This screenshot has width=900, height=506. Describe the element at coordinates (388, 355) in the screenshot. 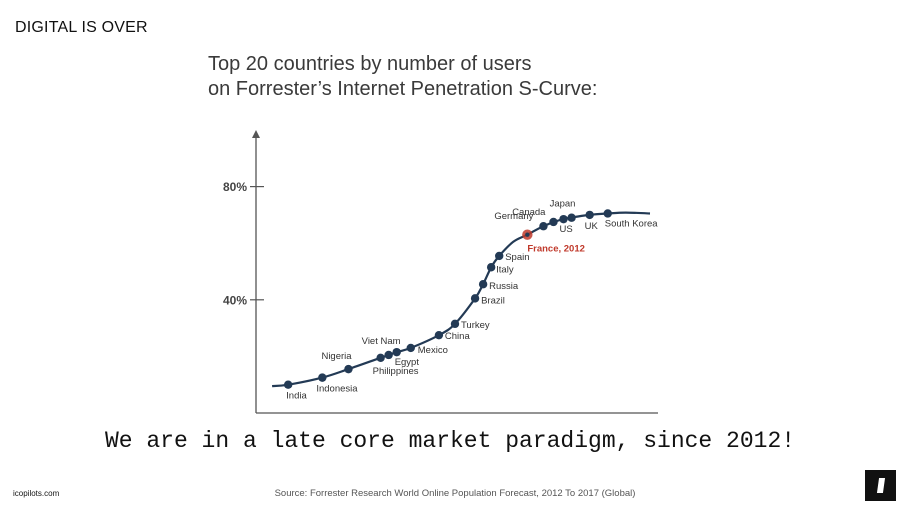

I see `point-viet-nam` at that location.